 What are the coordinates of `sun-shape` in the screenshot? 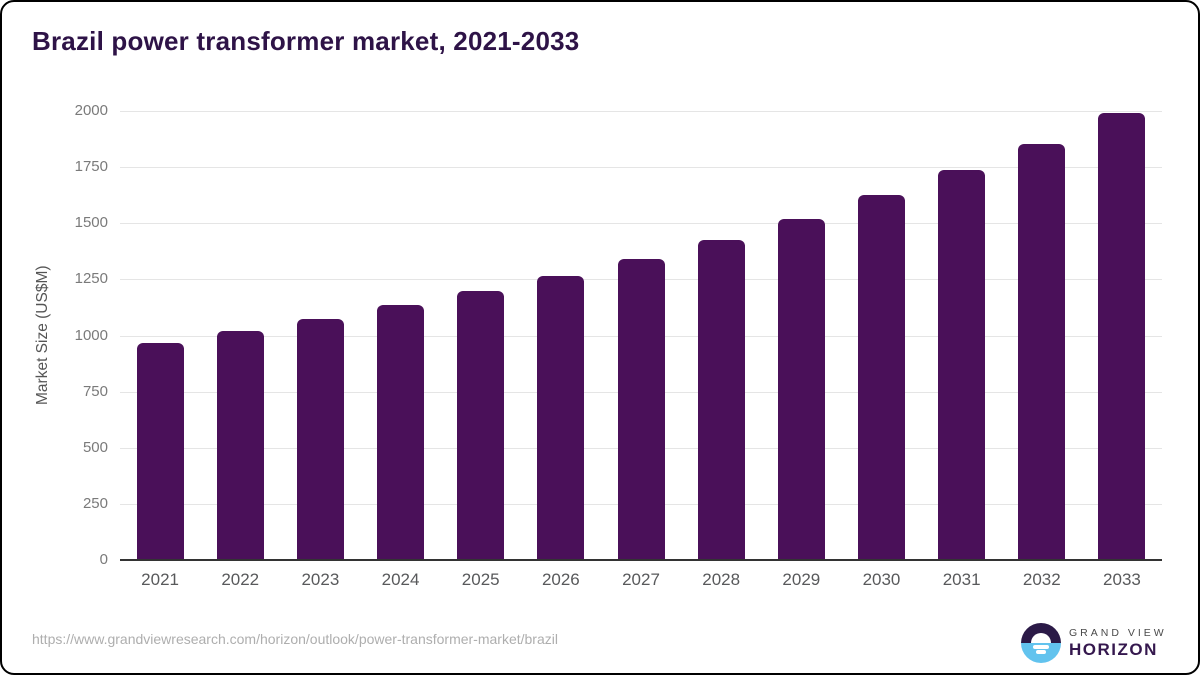 It's located at (1041, 638).